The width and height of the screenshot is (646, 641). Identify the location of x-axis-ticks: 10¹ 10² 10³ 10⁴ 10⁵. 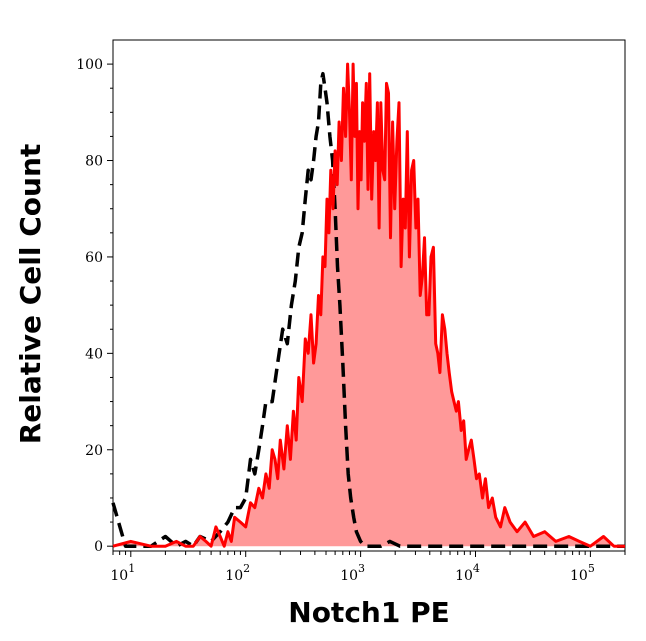
(368, 567).